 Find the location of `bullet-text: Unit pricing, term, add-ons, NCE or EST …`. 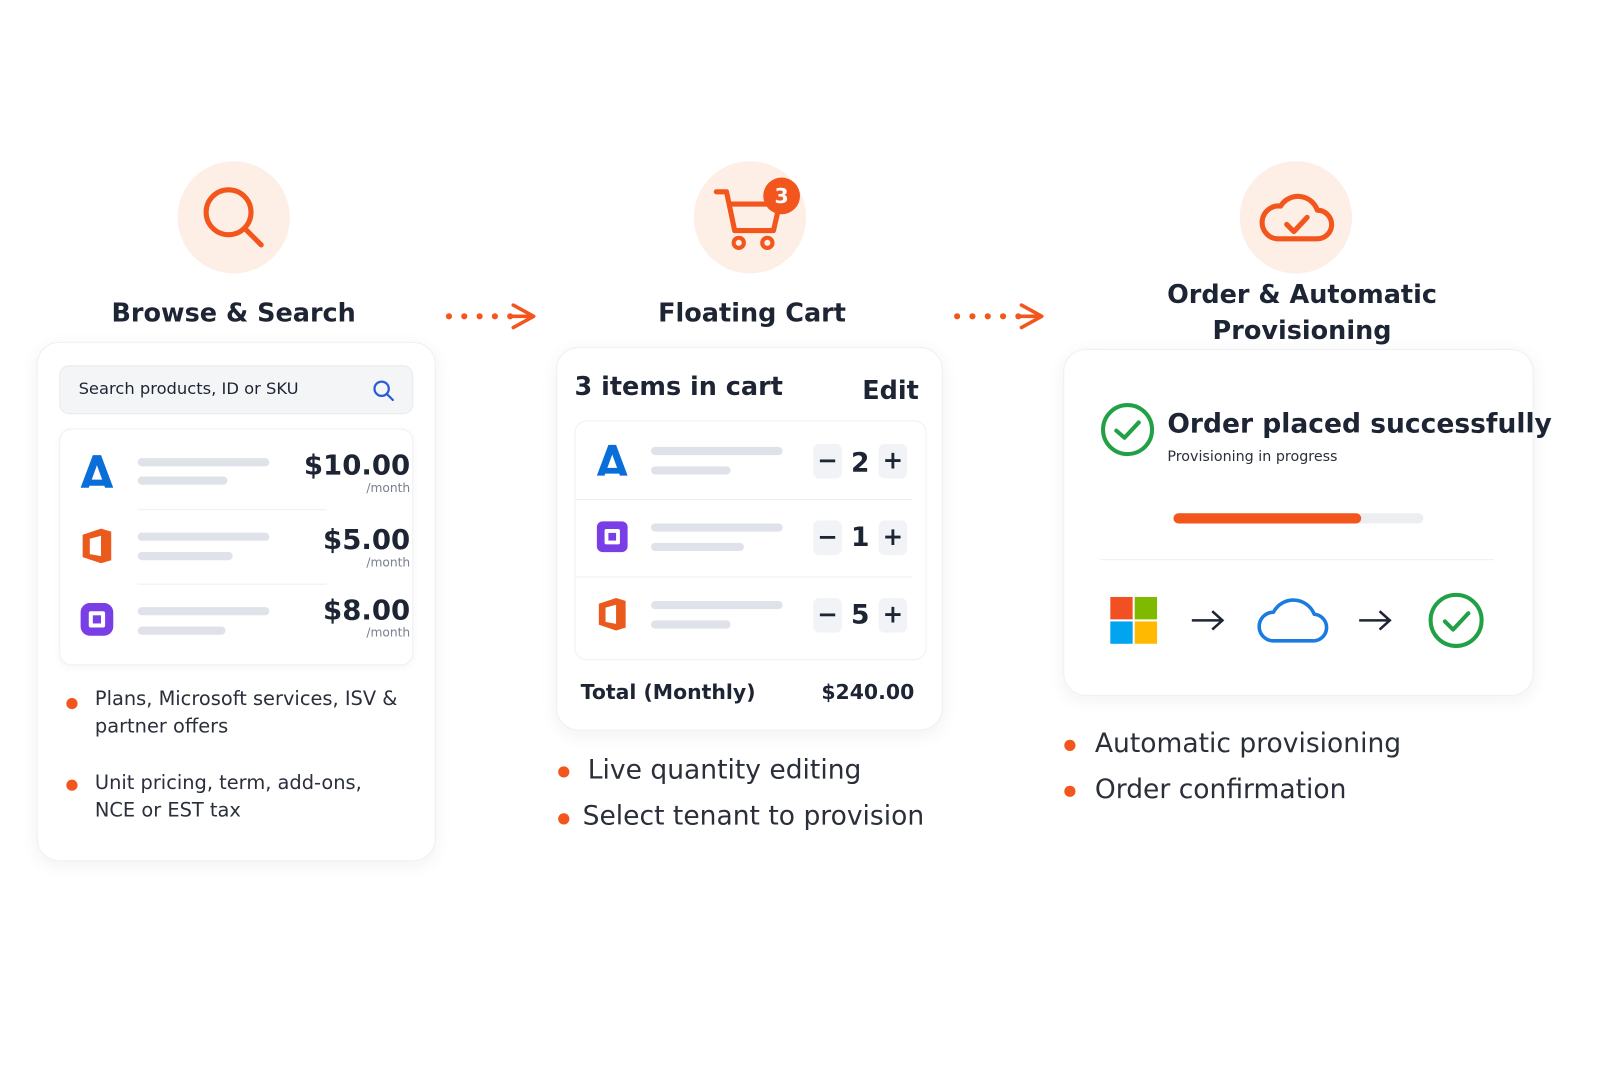

bullet-text: Unit pricing, term, add-ons, NCE or EST … is located at coordinates (228, 796).